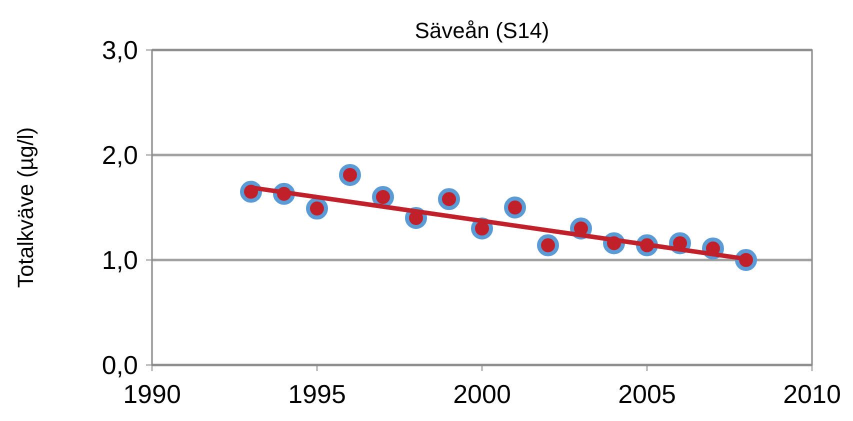 This screenshot has height=421, width=853. Describe the element at coordinates (647, 394) in the screenshot. I see `x-tick-label: 2005` at that location.